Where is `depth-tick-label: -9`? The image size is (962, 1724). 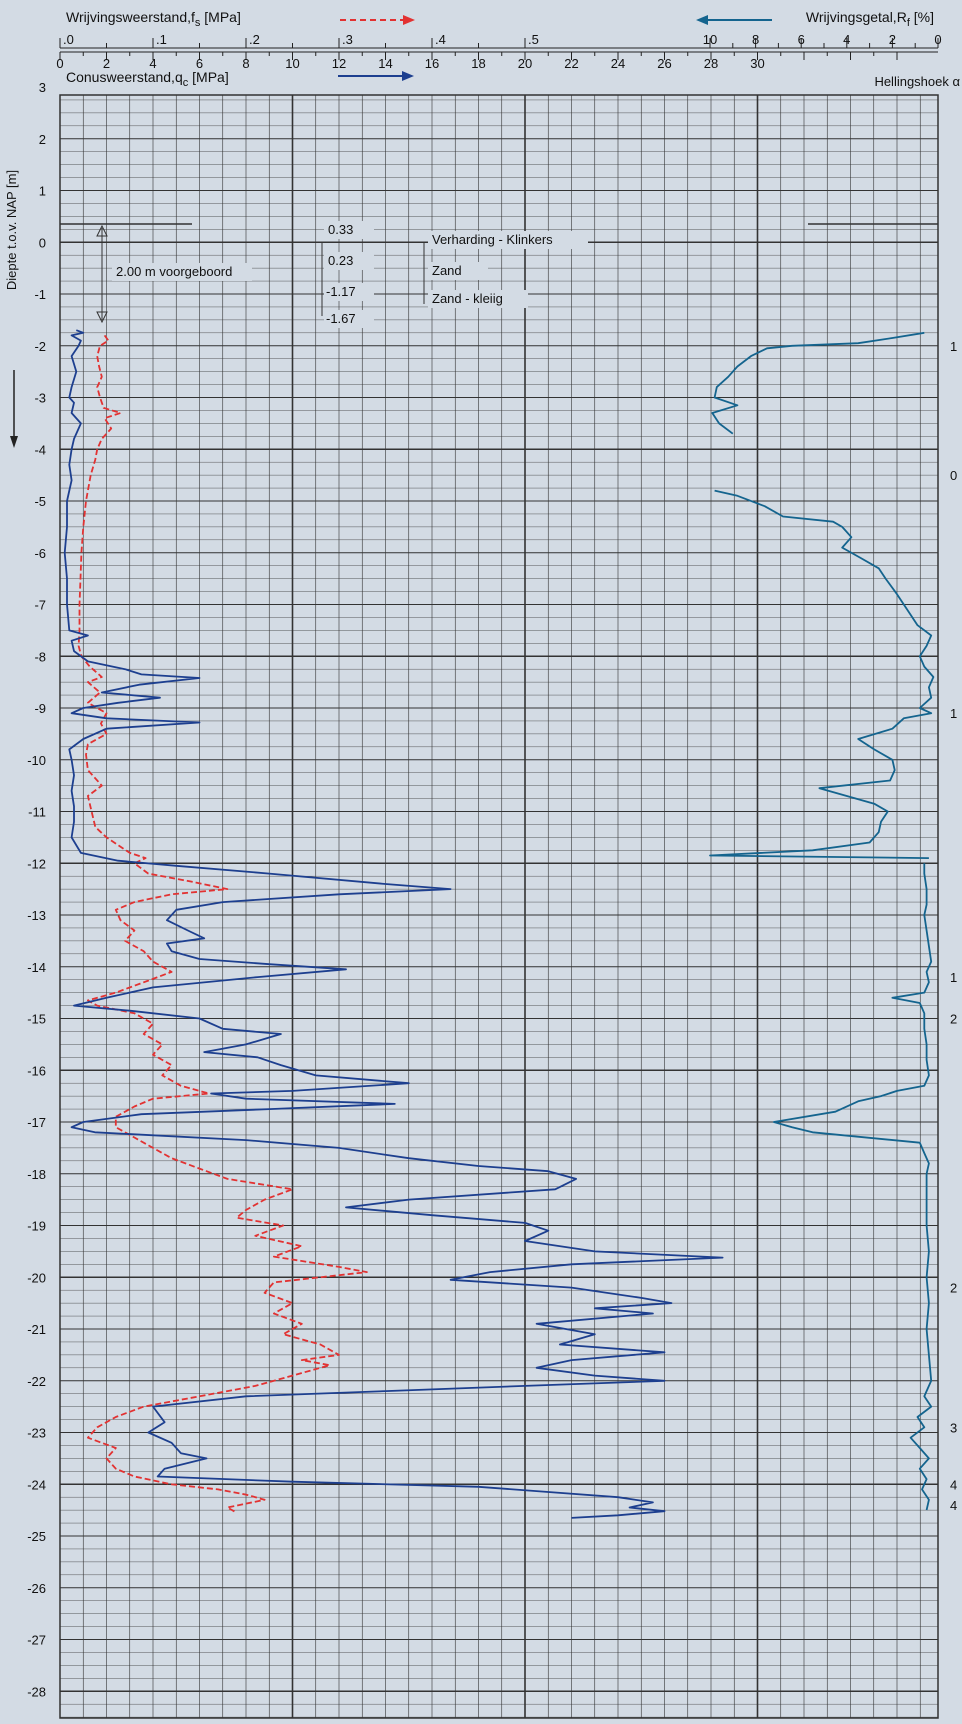
depth-tick-label: -9 is located at coordinates (40, 708).